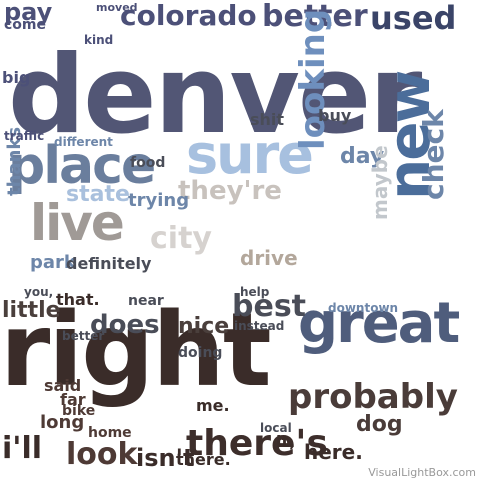  What do you see at coordinates (286, 441) in the screenshot?
I see `word-40: it,` at bounding box center [286, 441].